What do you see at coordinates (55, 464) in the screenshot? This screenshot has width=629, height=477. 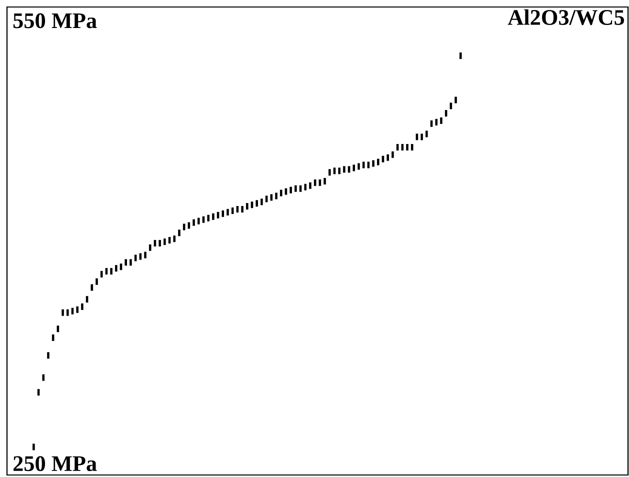 I see `y-tick-label: 250 MPa` at bounding box center [55, 464].